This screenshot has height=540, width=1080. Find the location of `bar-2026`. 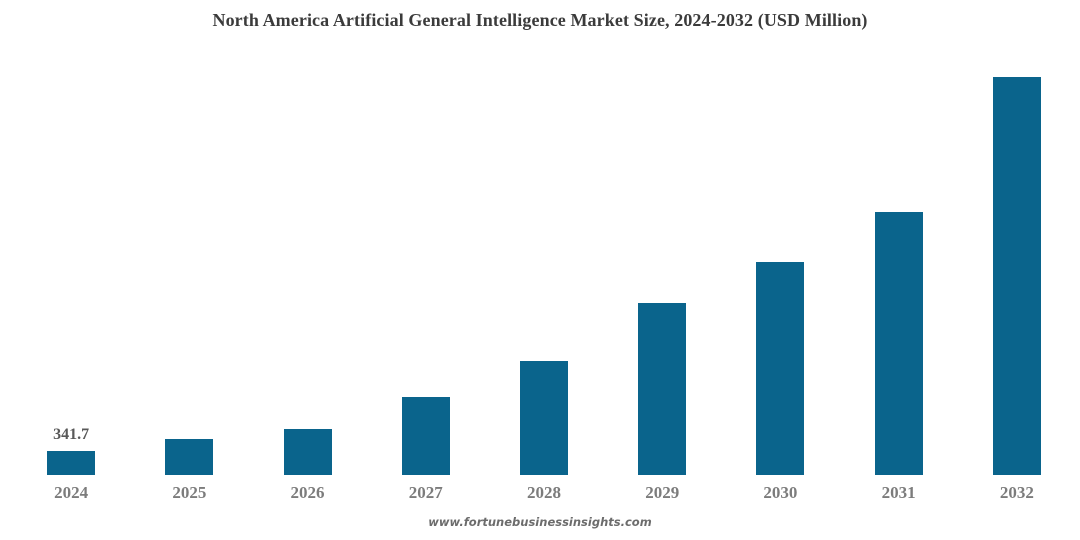

bar-2026 is located at coordinates (307, 452).